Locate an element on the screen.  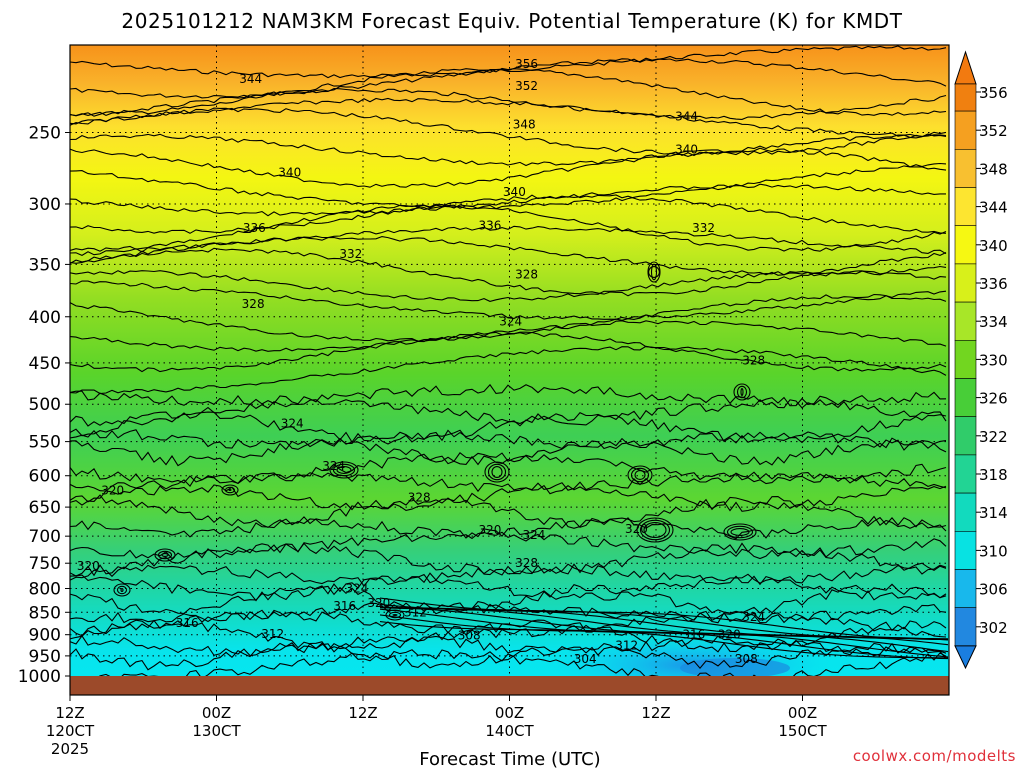
colorbar-label: 310 is located at coordinates (993, 551).